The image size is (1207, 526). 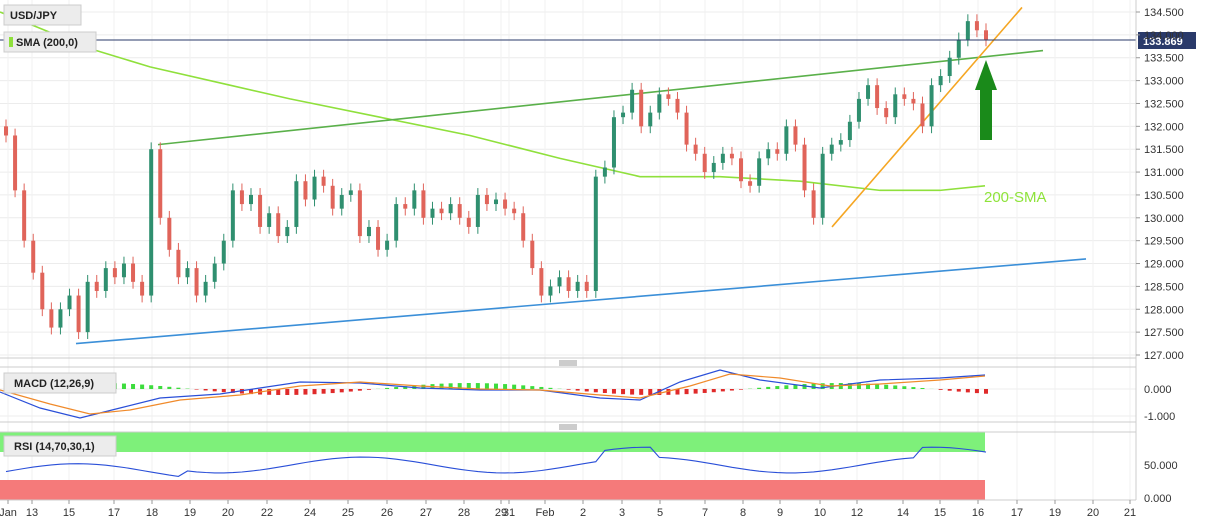 What do you see at coordinates (1164, 310) in the screenshot?
I see `y-tick-label: 128.000` at bounding box center [1164, 310].